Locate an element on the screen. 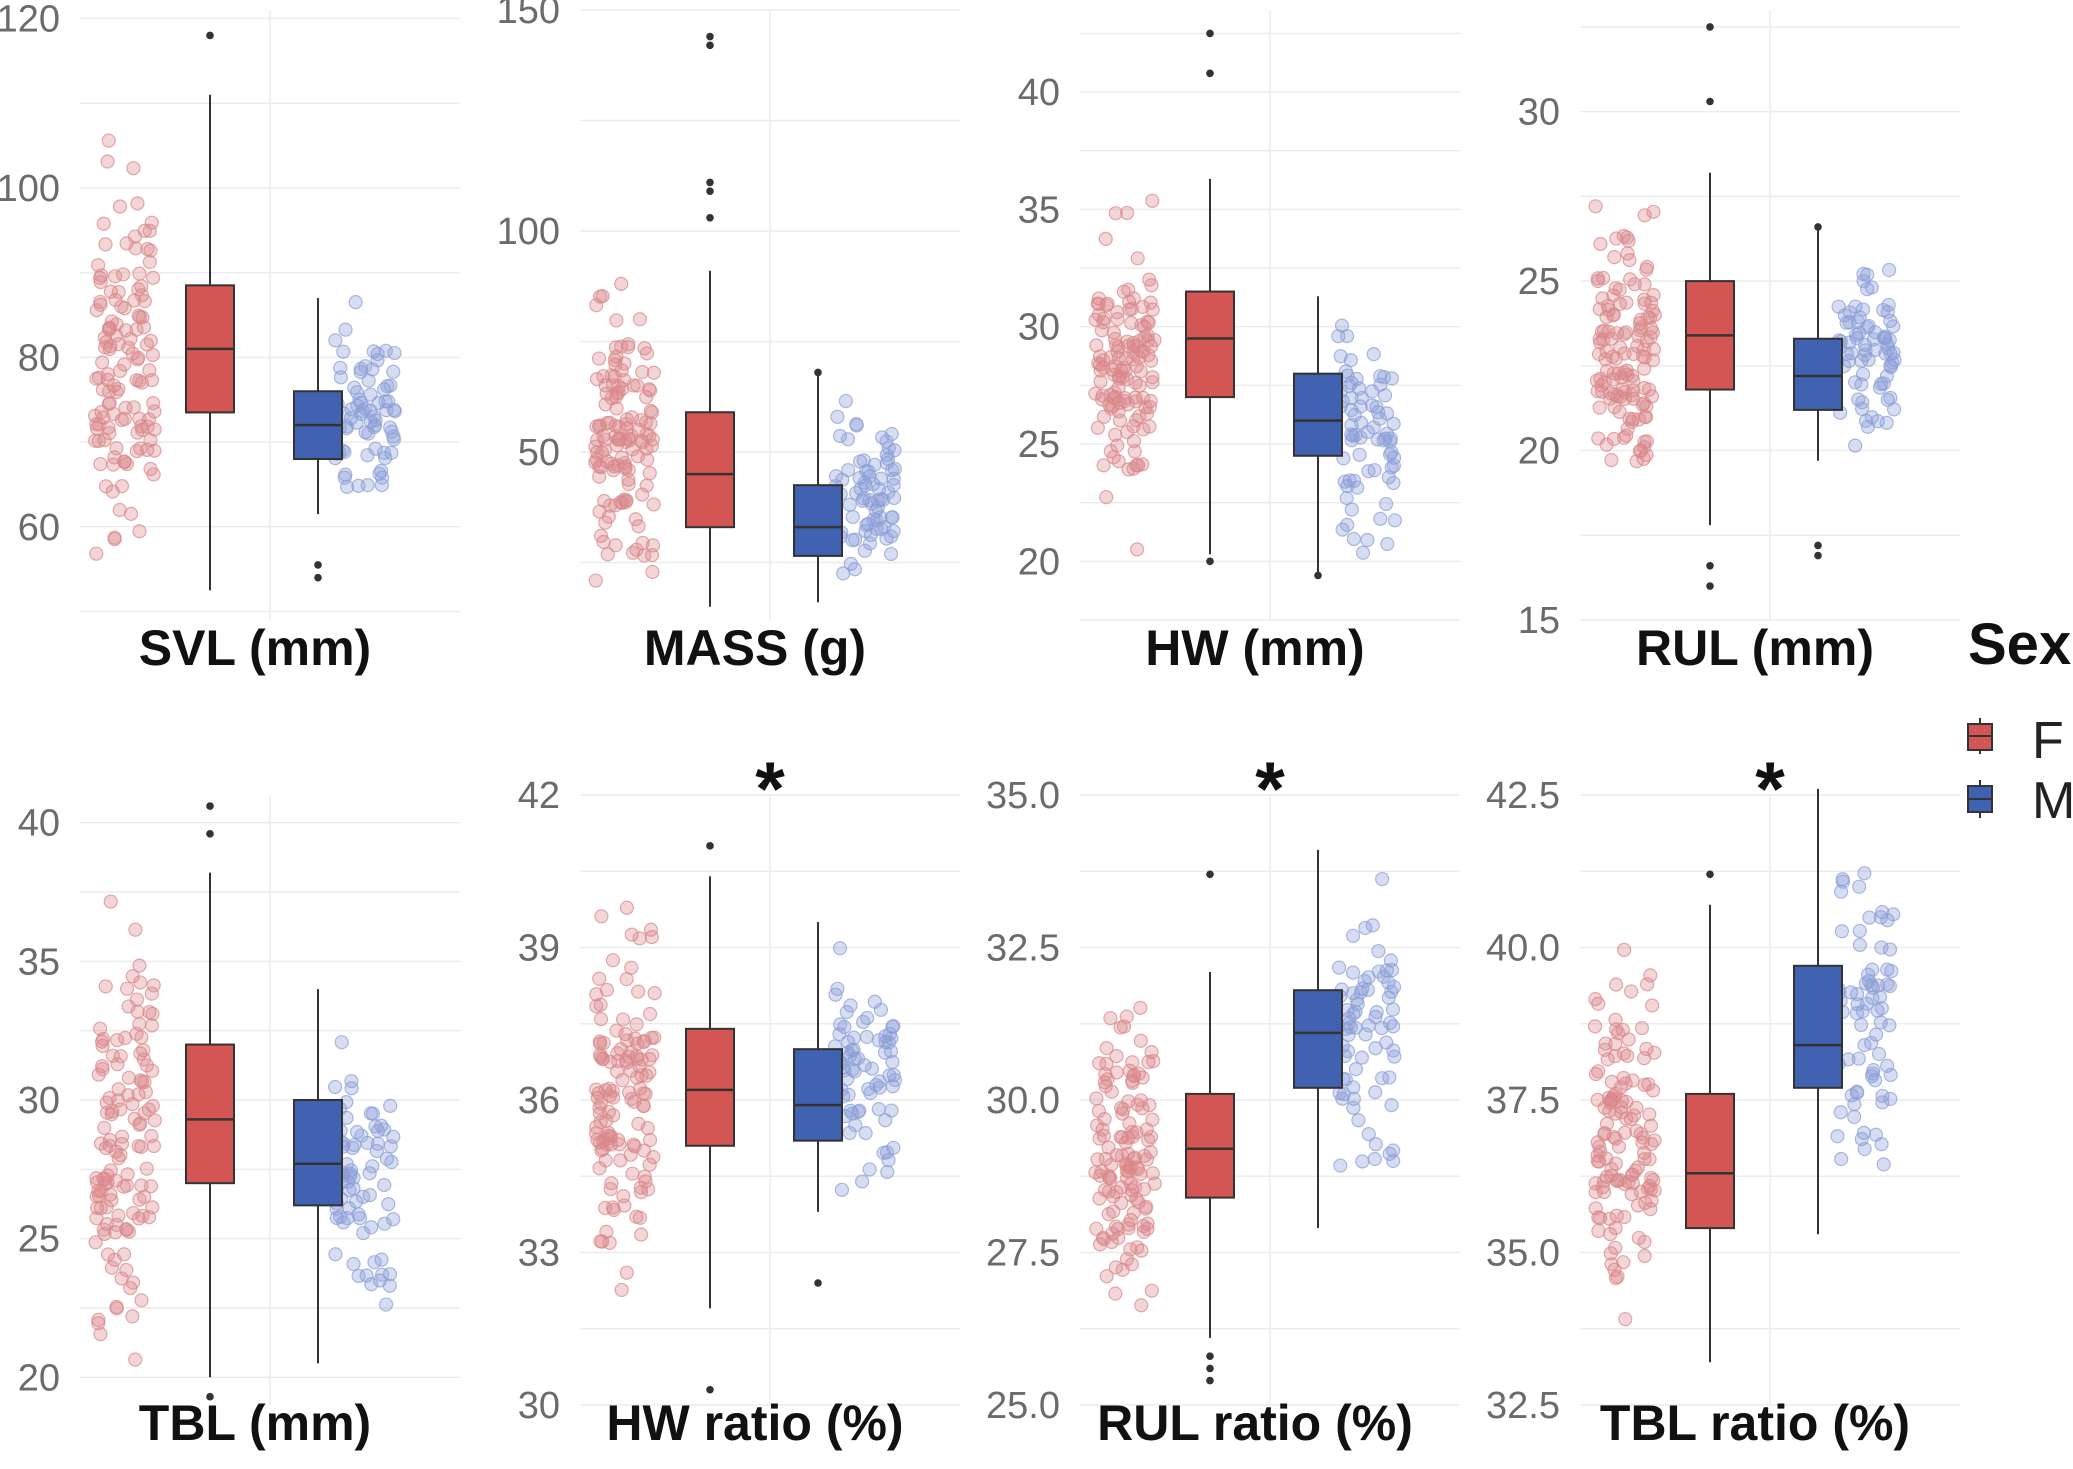 The image size is (2073, 1469). panel-3: 20 25 30 35 40 HW (mm) is located at coordinates (1239, 343).